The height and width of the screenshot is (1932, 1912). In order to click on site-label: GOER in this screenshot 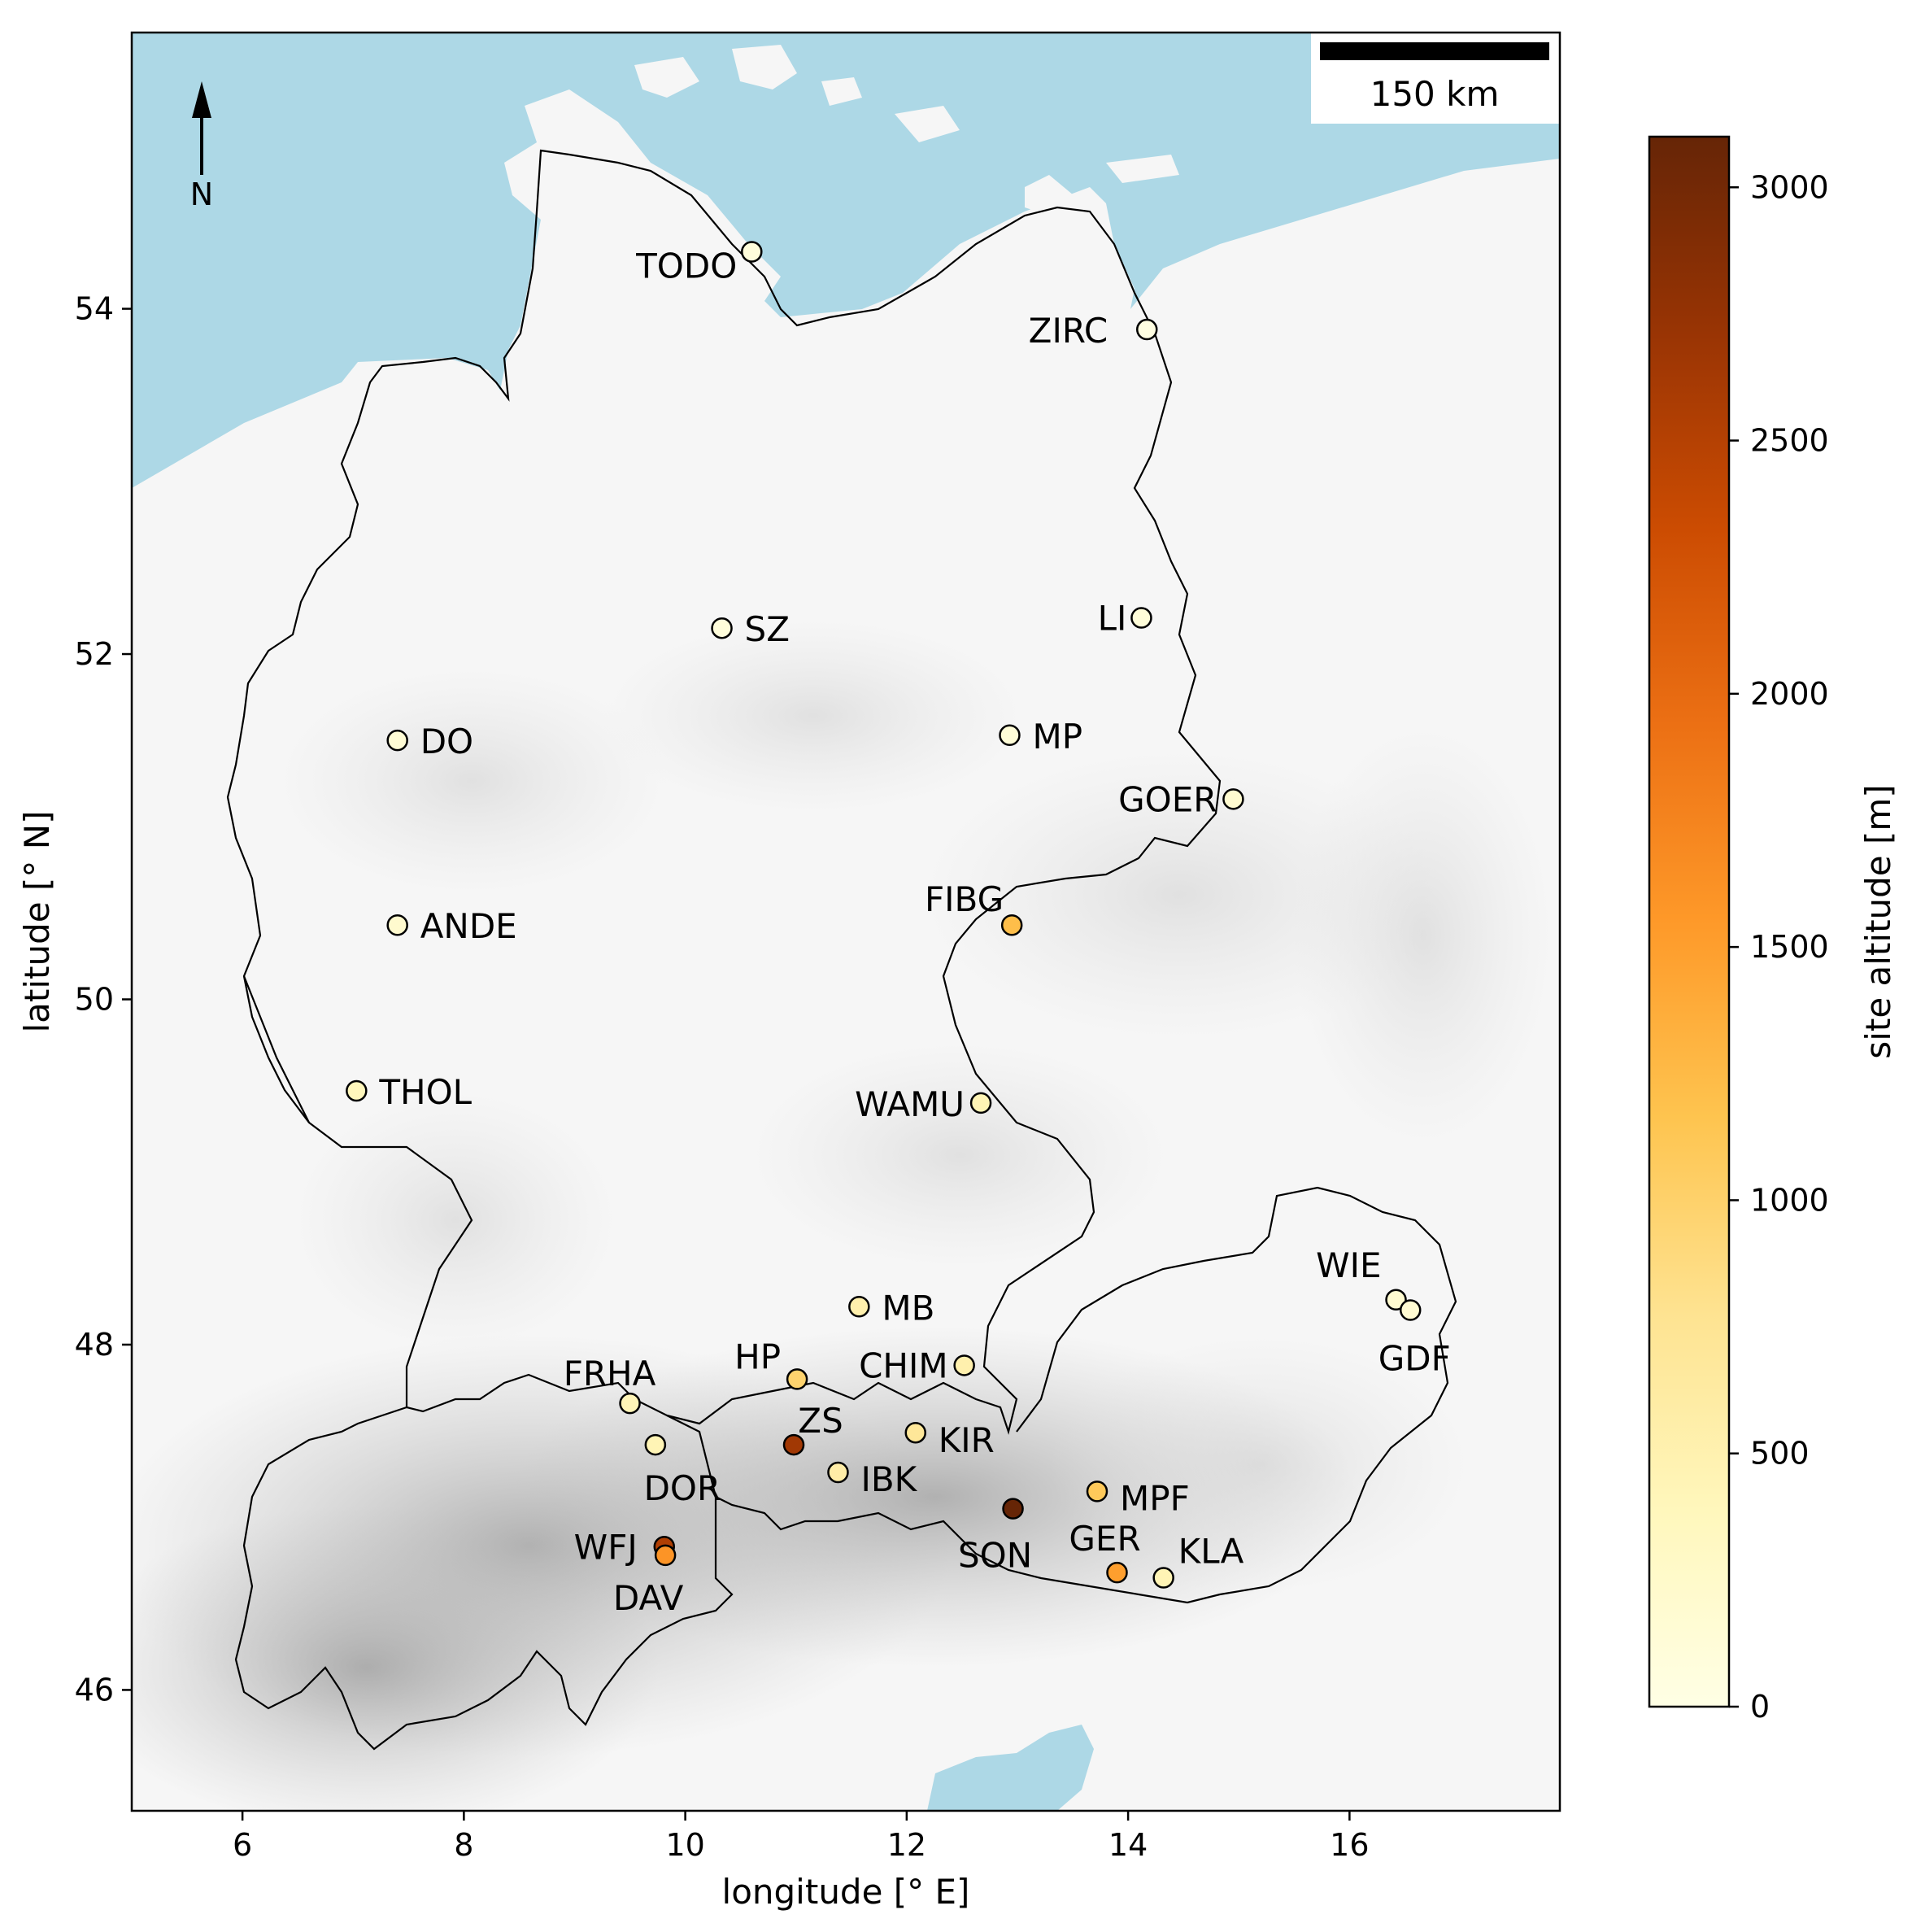, I will do `click(1167, 799)`.